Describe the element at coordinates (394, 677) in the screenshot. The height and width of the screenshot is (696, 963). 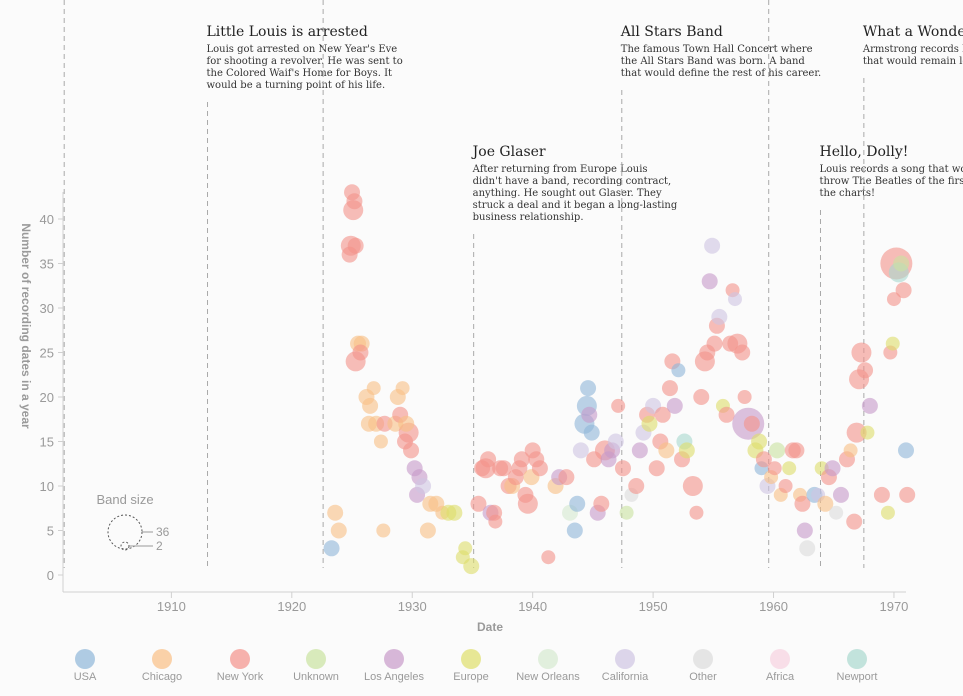
I see `legend-label: Los Angeles` at that location.